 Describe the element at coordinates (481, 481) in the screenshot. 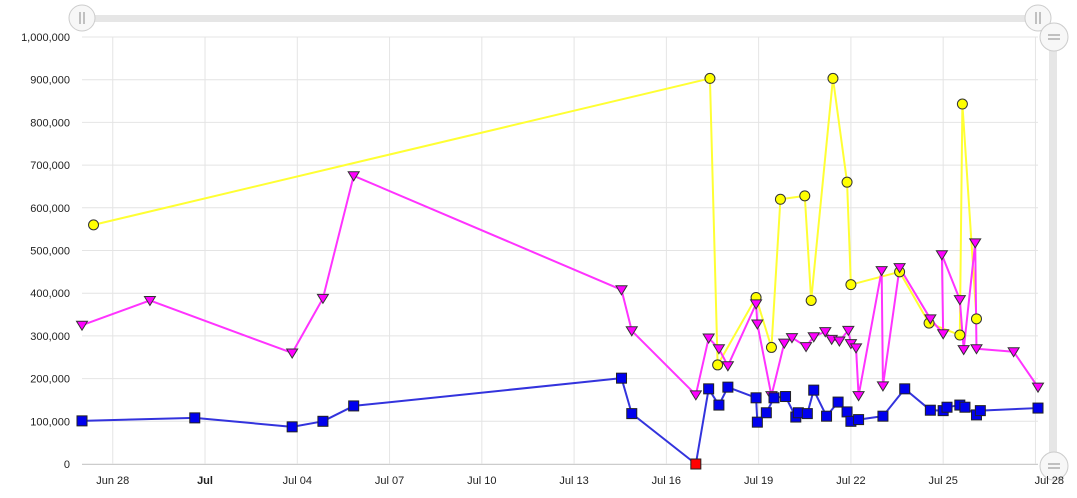

I see `x-tick-label: Jul 10` at that location.